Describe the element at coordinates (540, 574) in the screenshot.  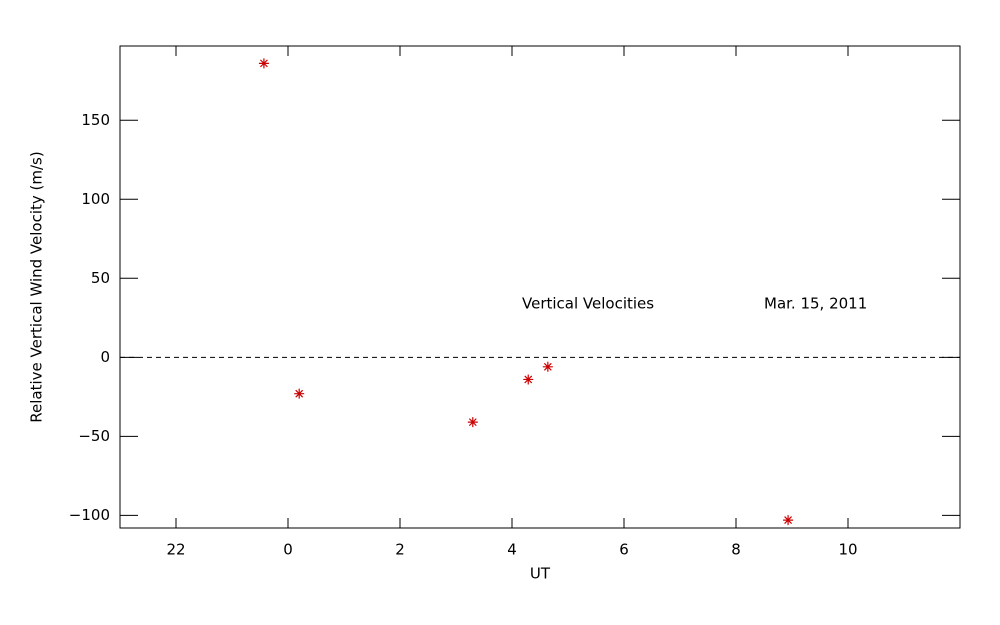
I see `x-axis-label: UT` at that location.